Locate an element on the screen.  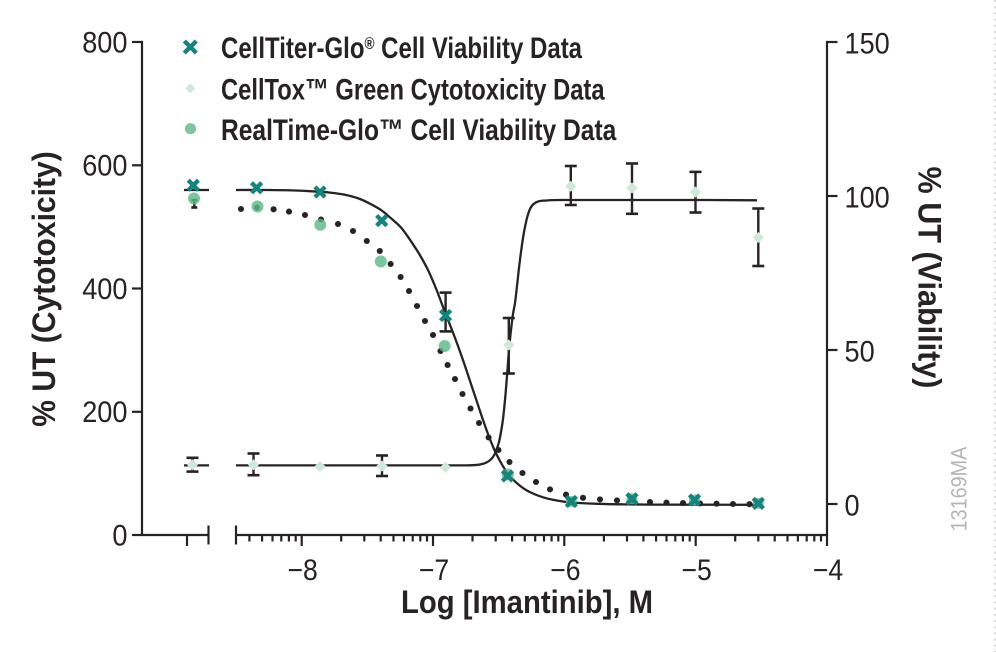
svg-text: 800 is located at coordinates (104, 42).